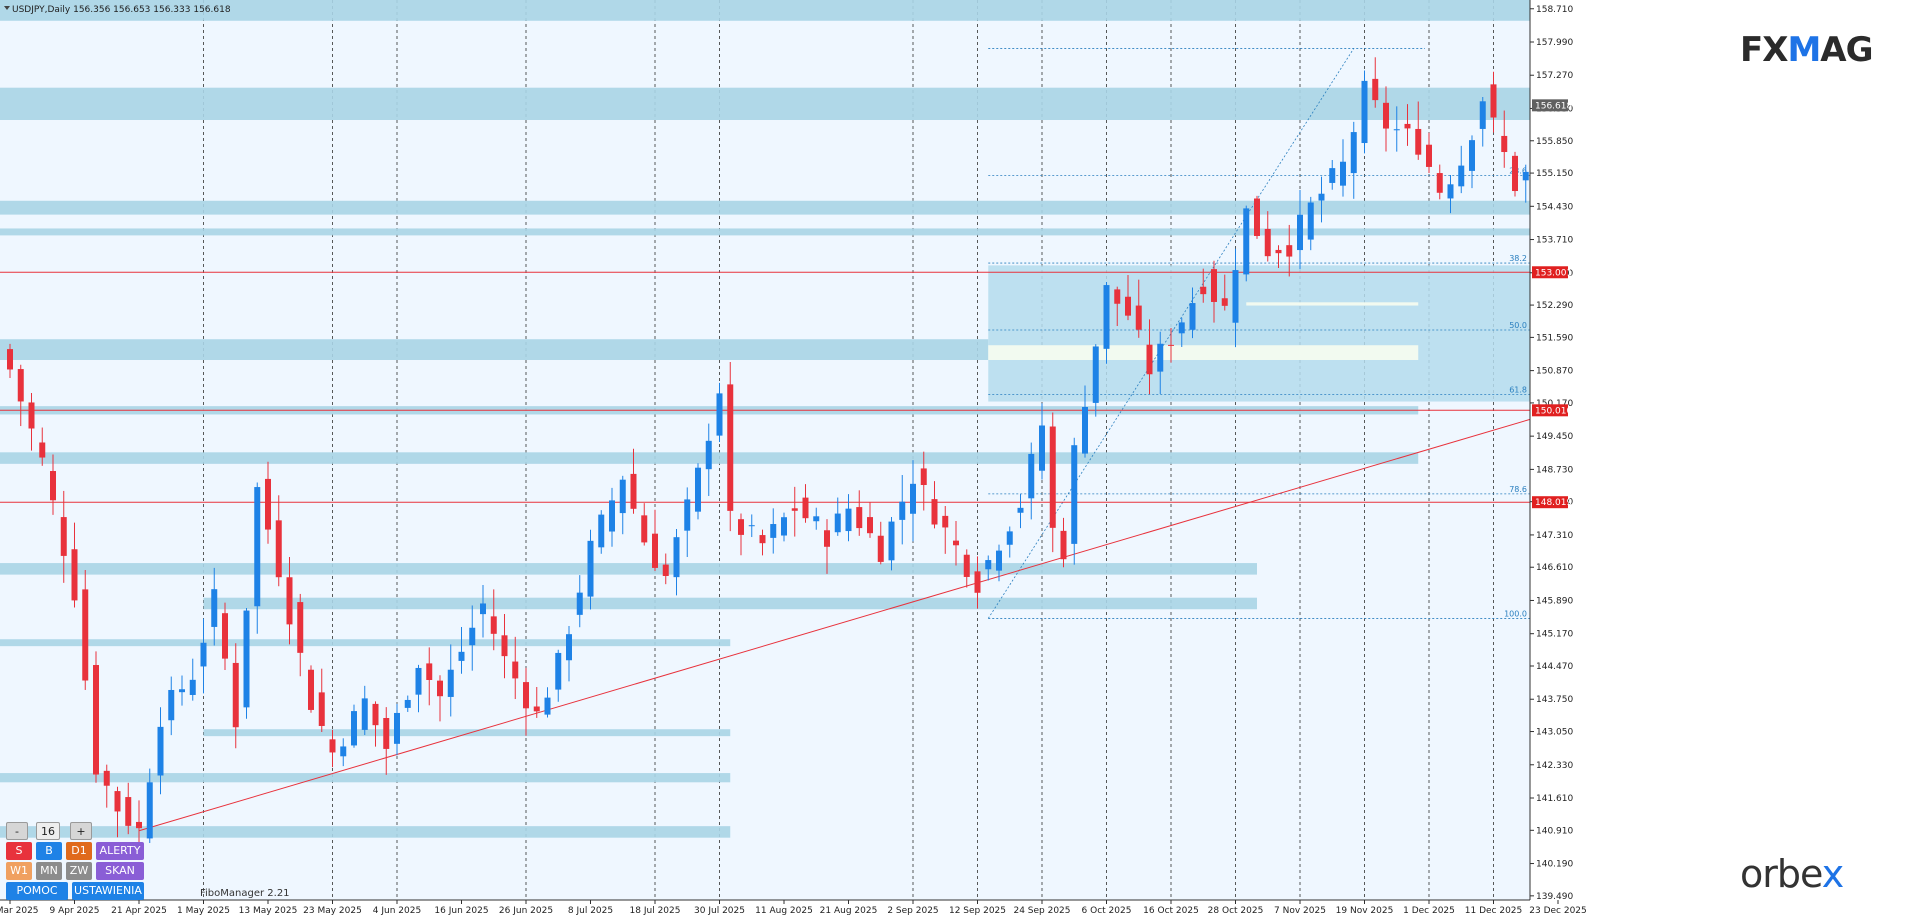 The width and height of the screenshot is (1915, 922). What do you see at coordinates (1518, 489) in the screenshot?
I see `fibo-level-label: 78.6` at bounding box center [1518, 489].